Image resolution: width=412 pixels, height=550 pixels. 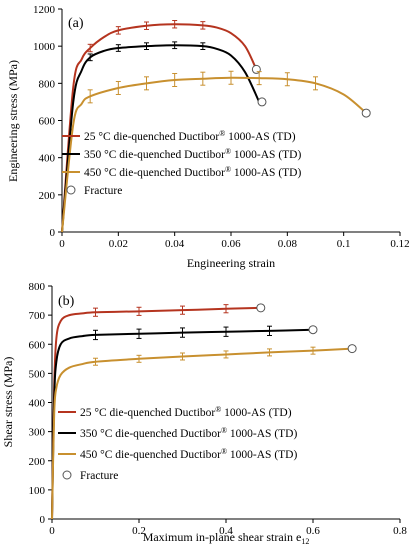 What do you see at coordinates (226, 531) in the screenshot?
I see `x-tick-label: 0.4` at bounding box center [226, 531].